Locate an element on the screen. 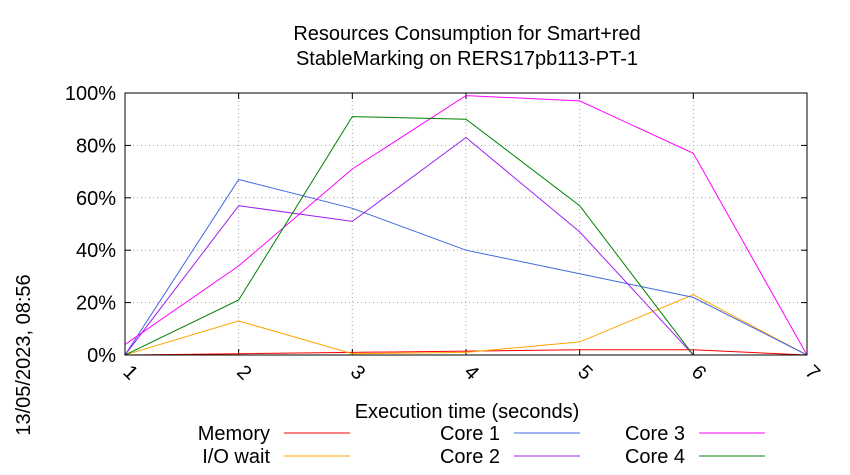 This screenshot has height=475, width=850. x-tick-label: 7 is located at coordinates (812, 372).